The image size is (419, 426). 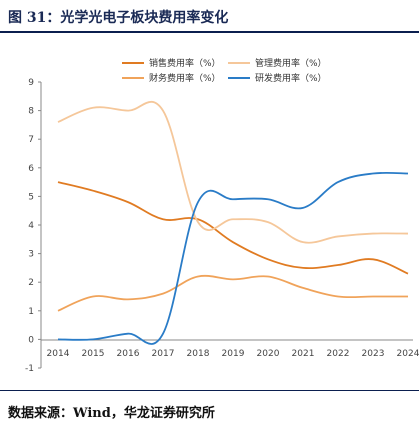 I want to click on y-tick-label: 2, so click(x=31, y=283).